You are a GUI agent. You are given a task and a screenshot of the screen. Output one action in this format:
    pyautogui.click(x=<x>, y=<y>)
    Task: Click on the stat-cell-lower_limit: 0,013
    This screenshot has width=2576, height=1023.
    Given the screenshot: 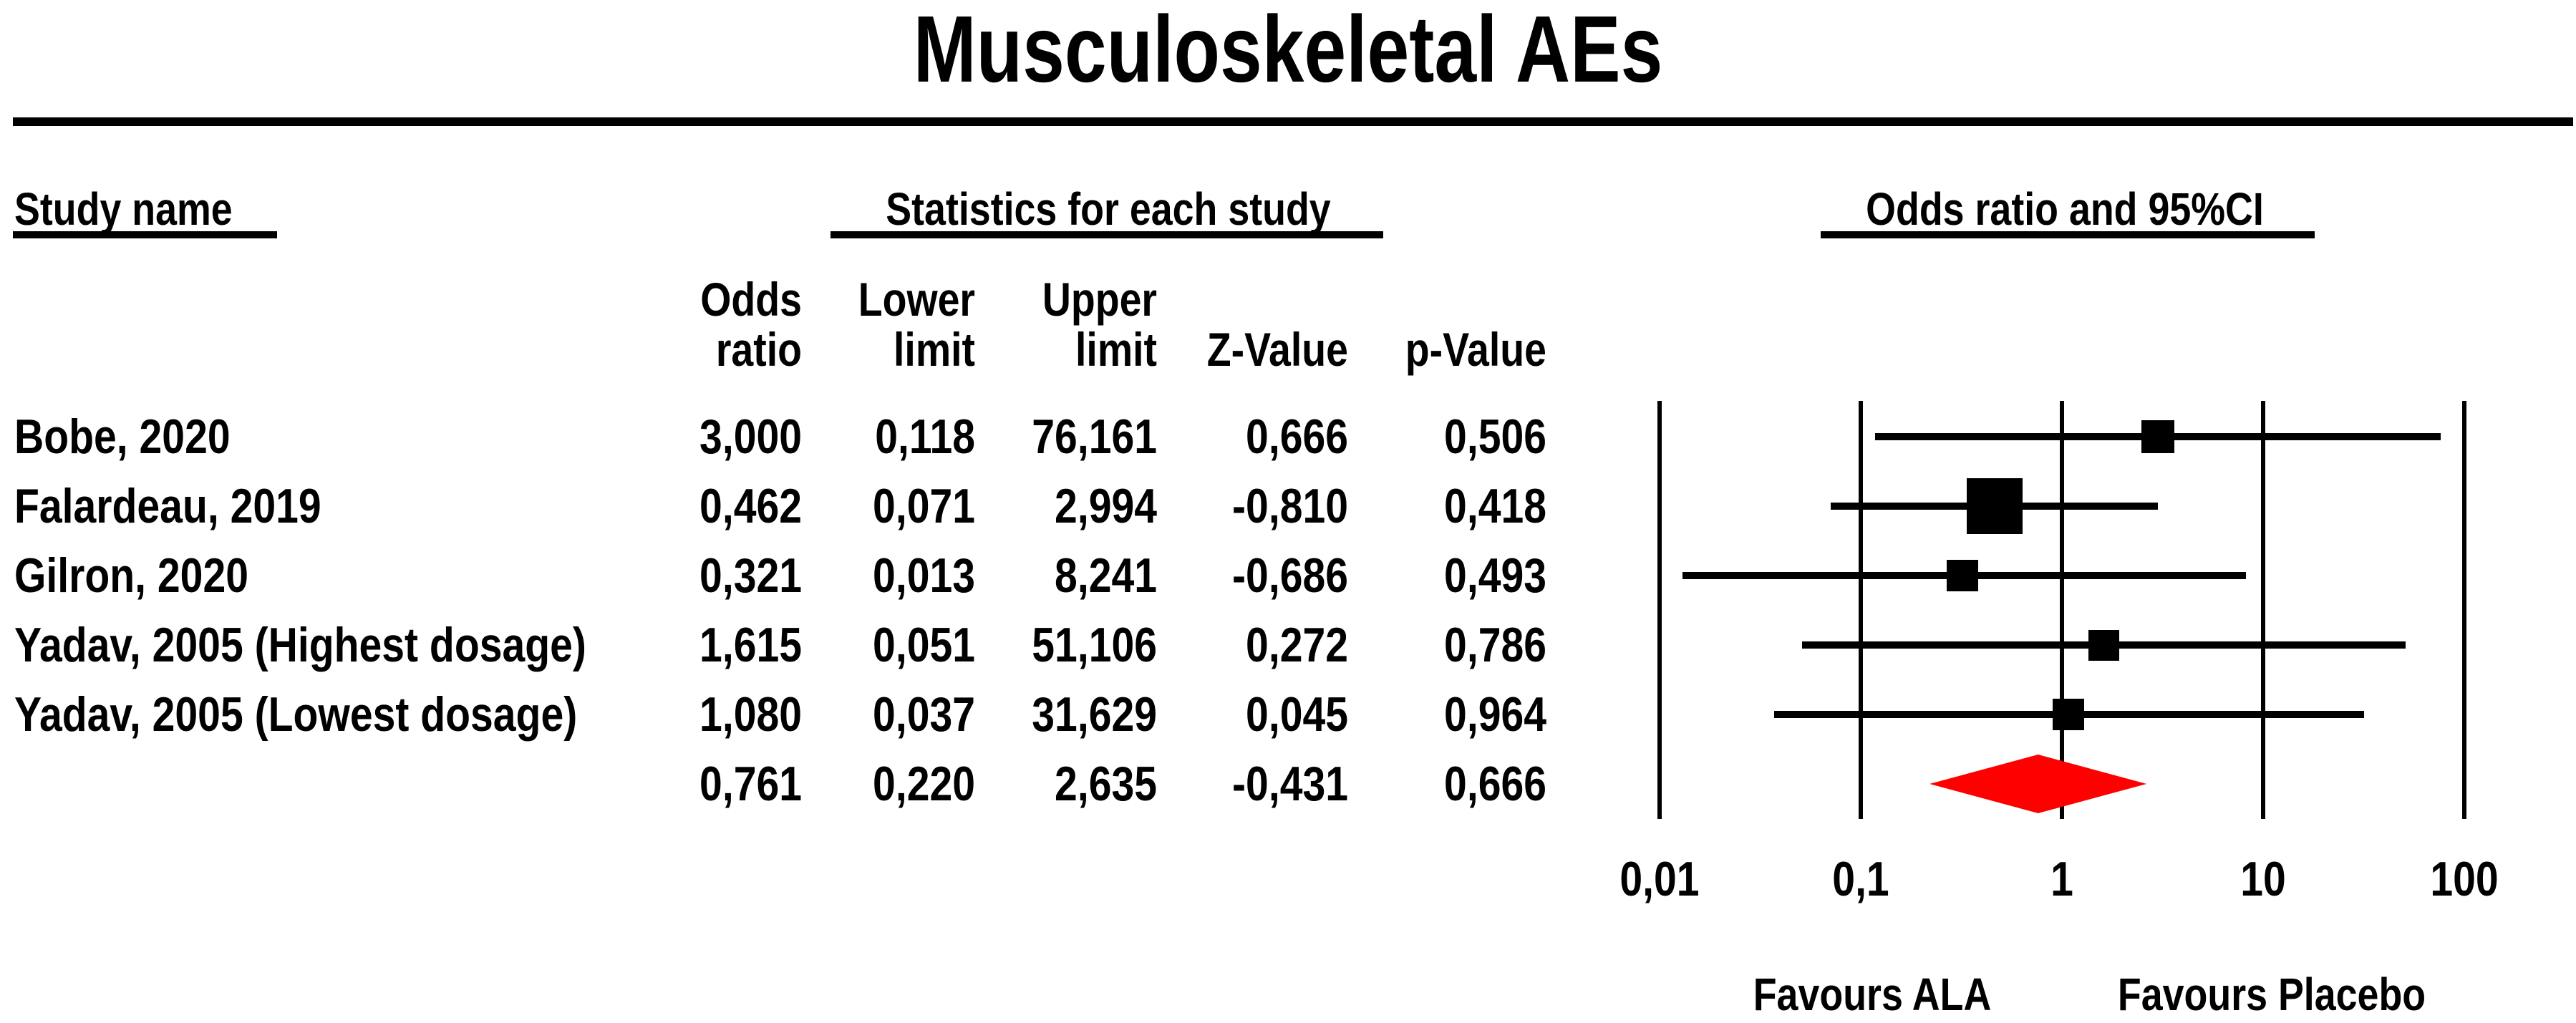 What is the action you would take?
    pyautogui.click(x=924, y=576)
    